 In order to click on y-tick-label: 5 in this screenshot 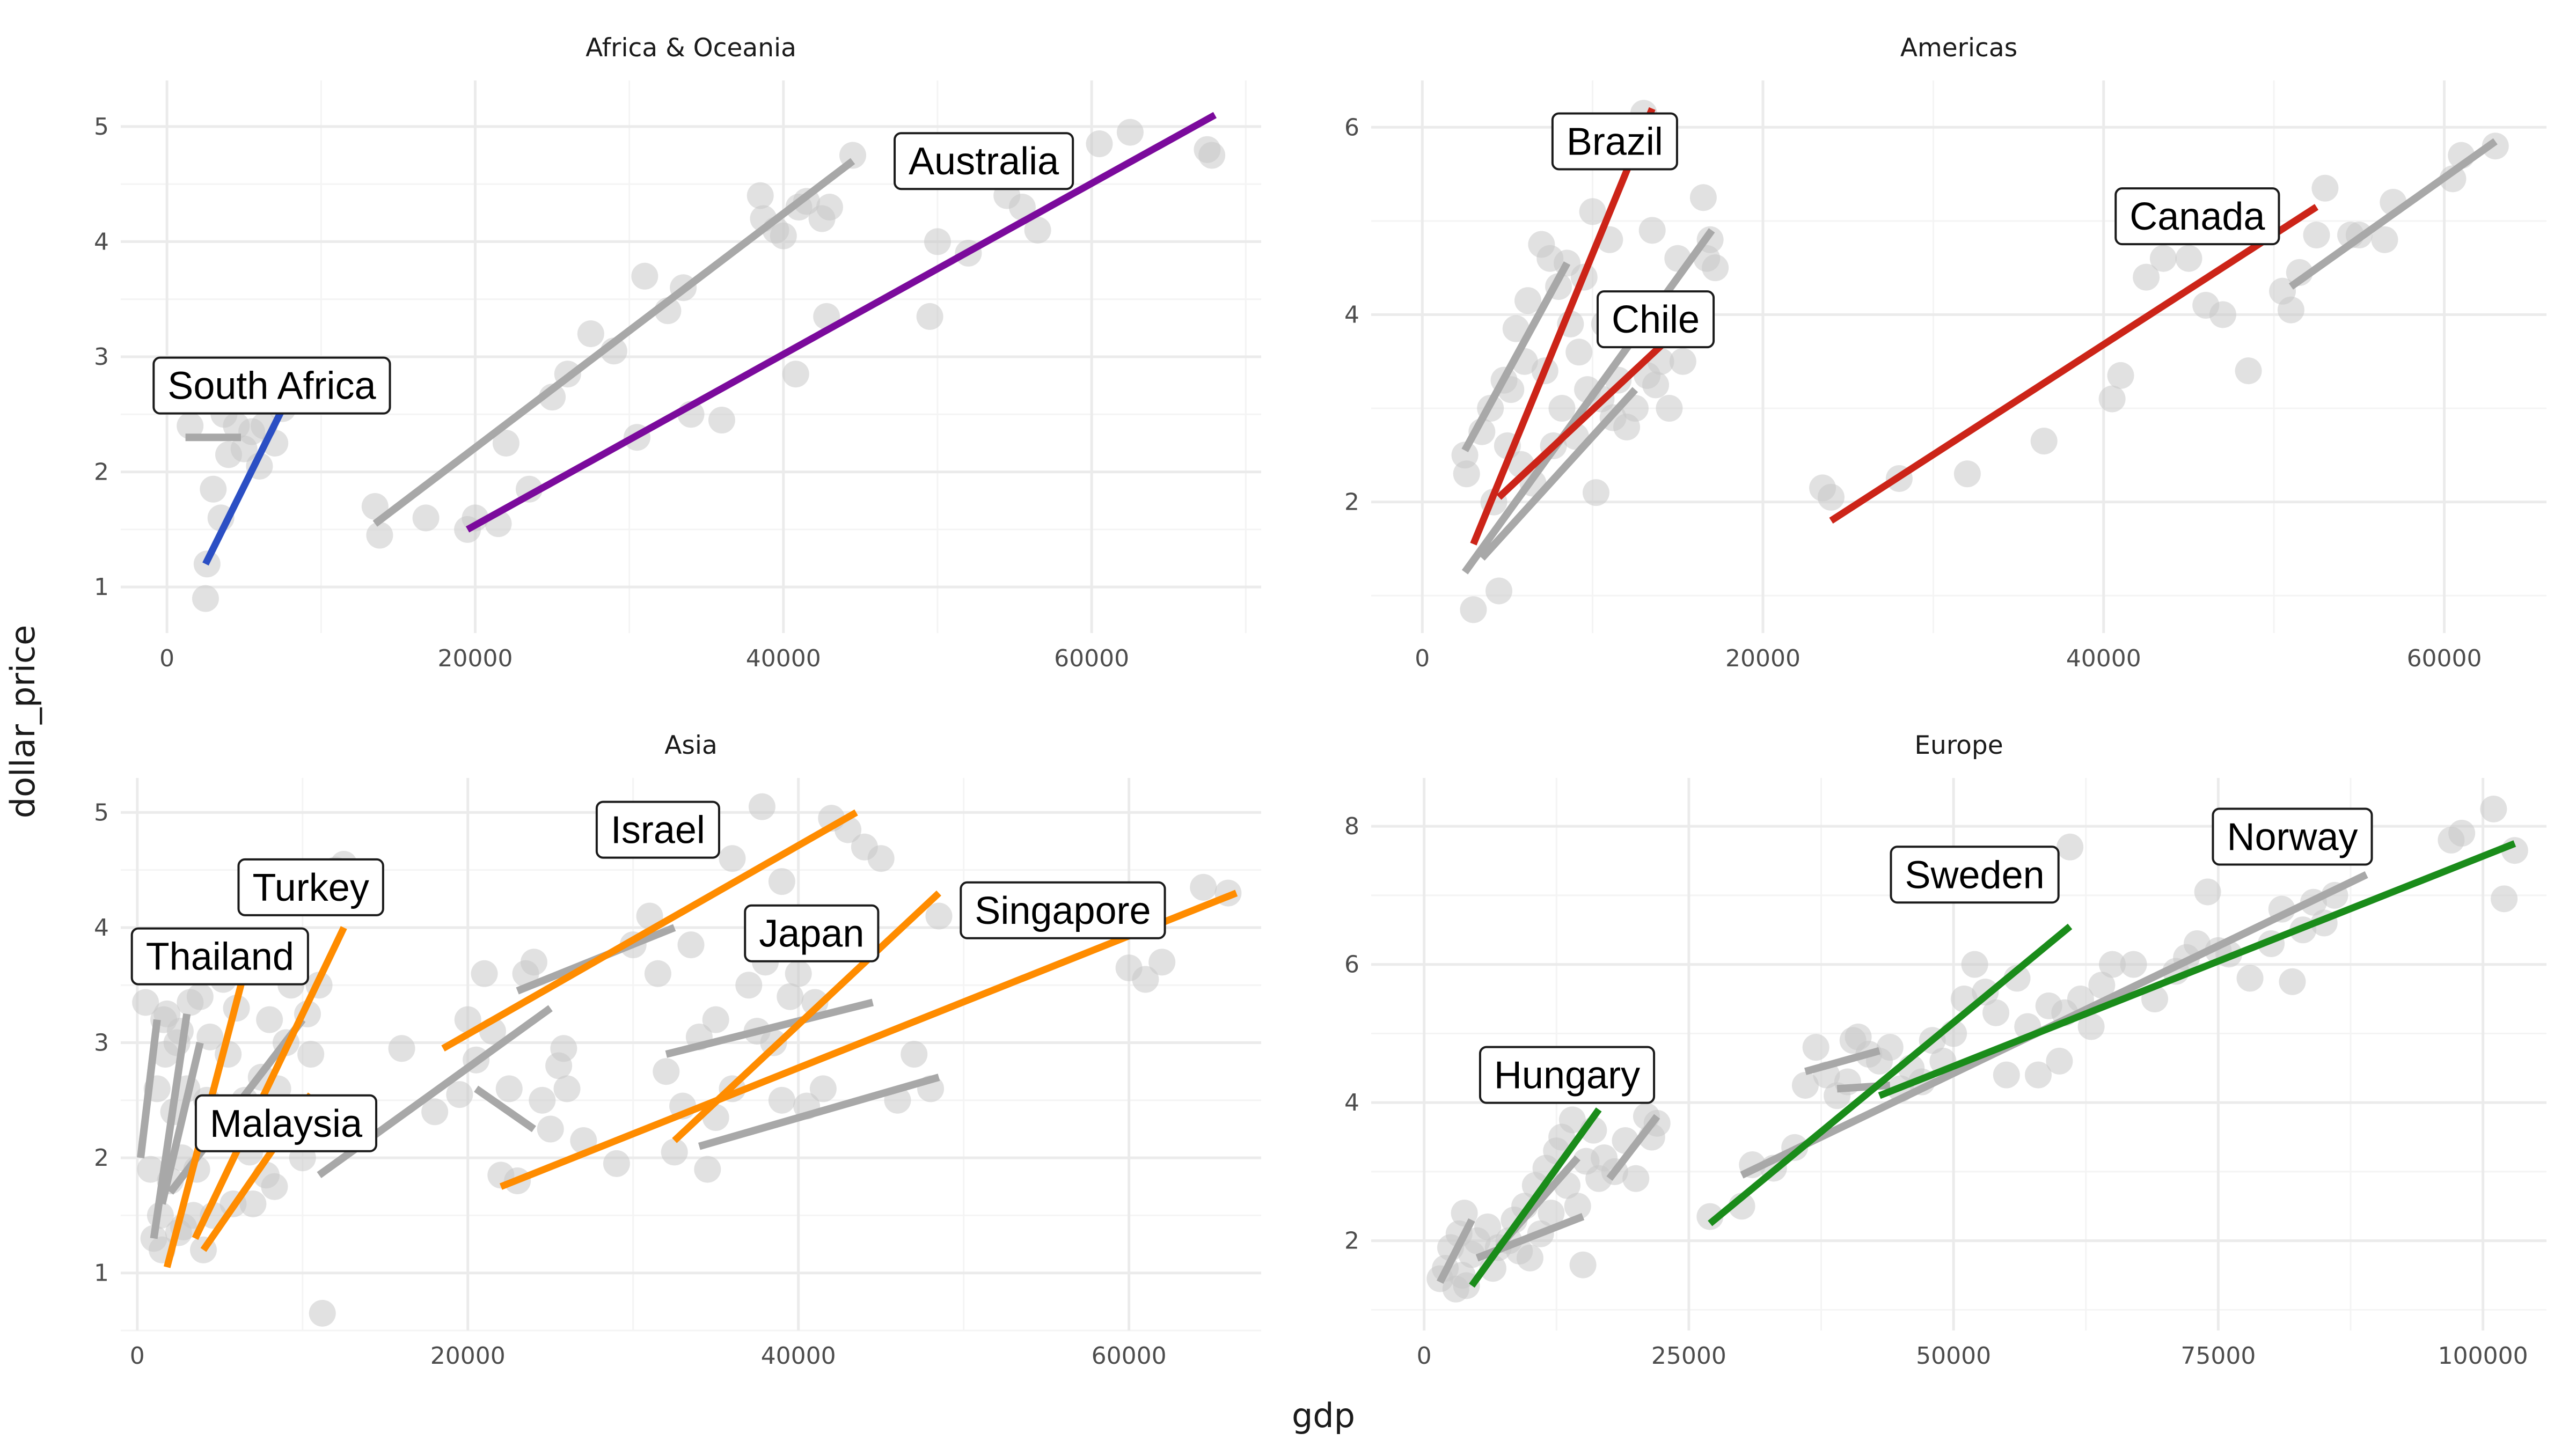, I will do `click(101, 813)`.